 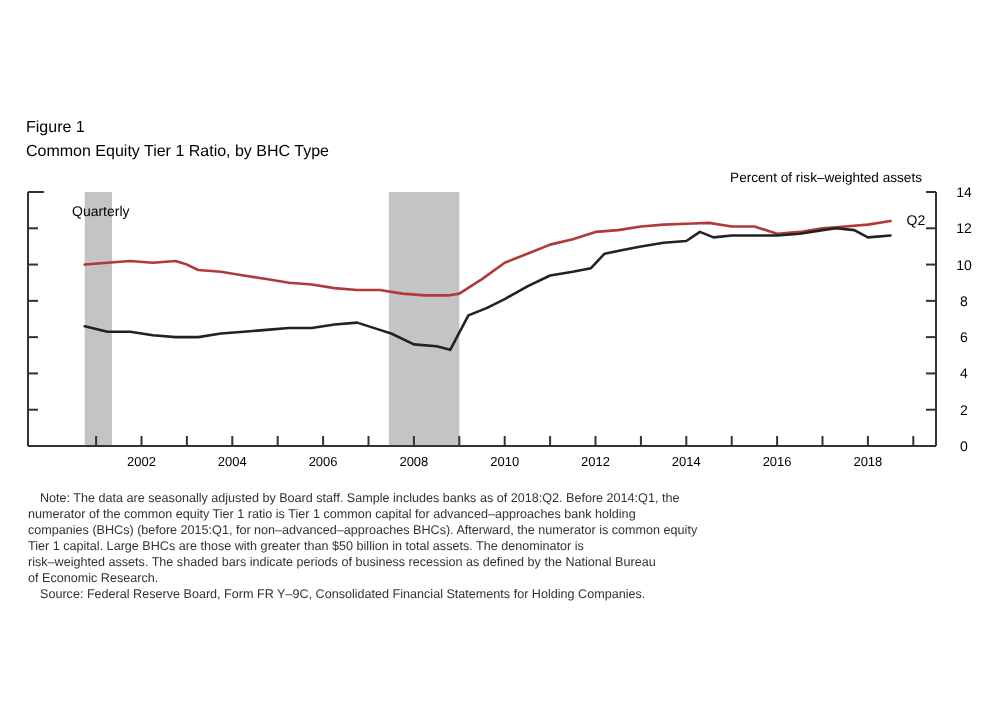 What do you see at coordinates (178, 151) in the screenshot?
I see `chart-subtitle: Common Equity Tier 1 Ratio, by BHC Type` at bounding box center [178, 151].